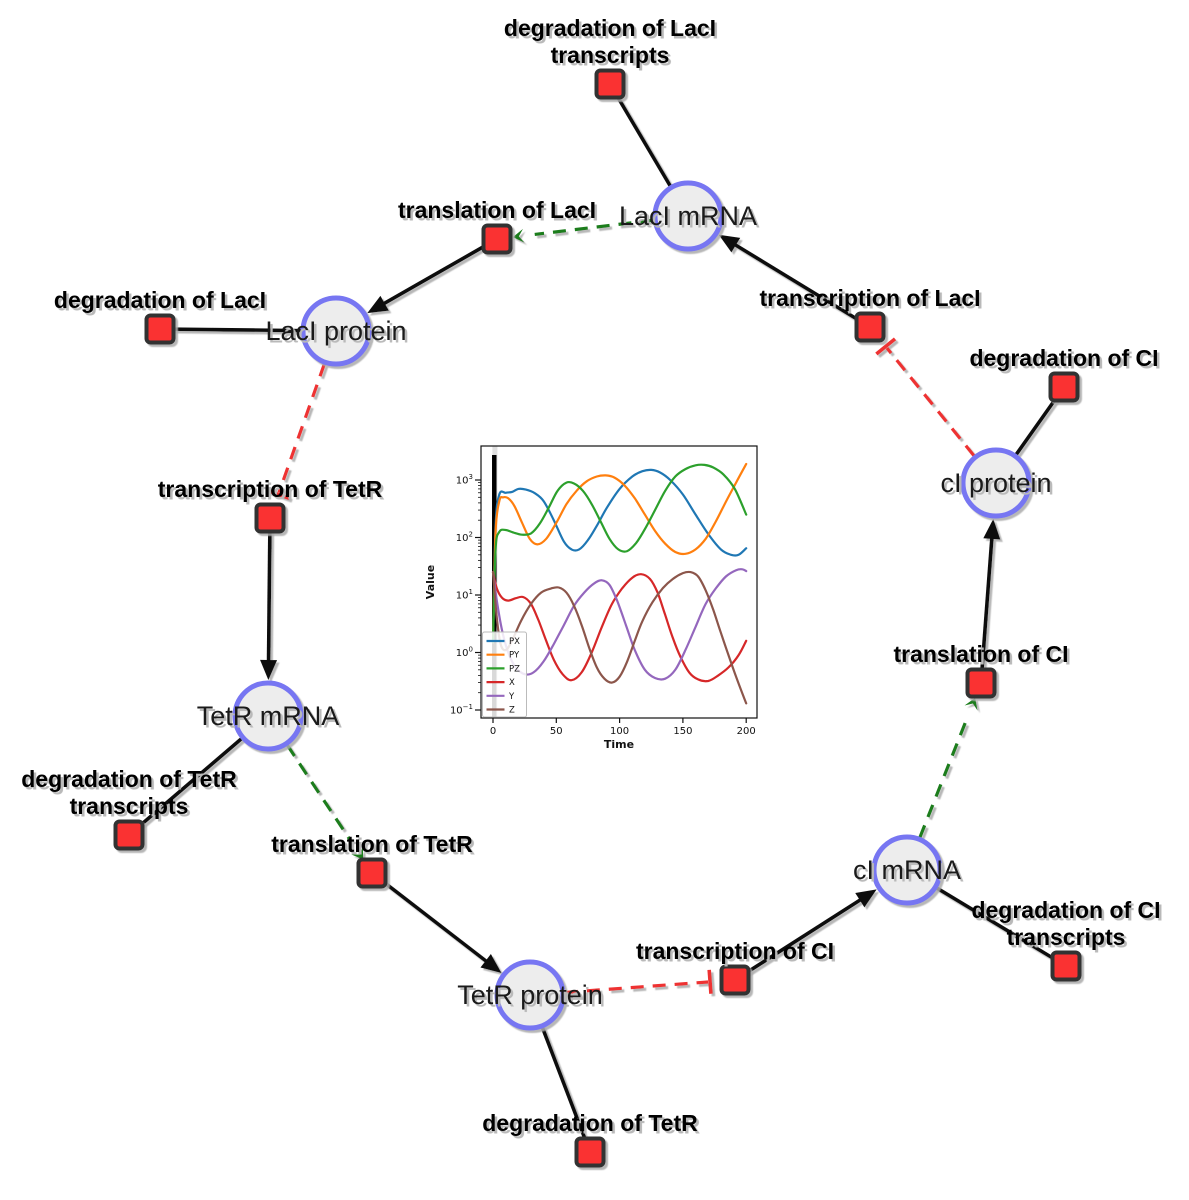  What do you see at coordinates (556, 731) in the screenshot?
I see `svg-text: 50` at bounding box center [556, 731].